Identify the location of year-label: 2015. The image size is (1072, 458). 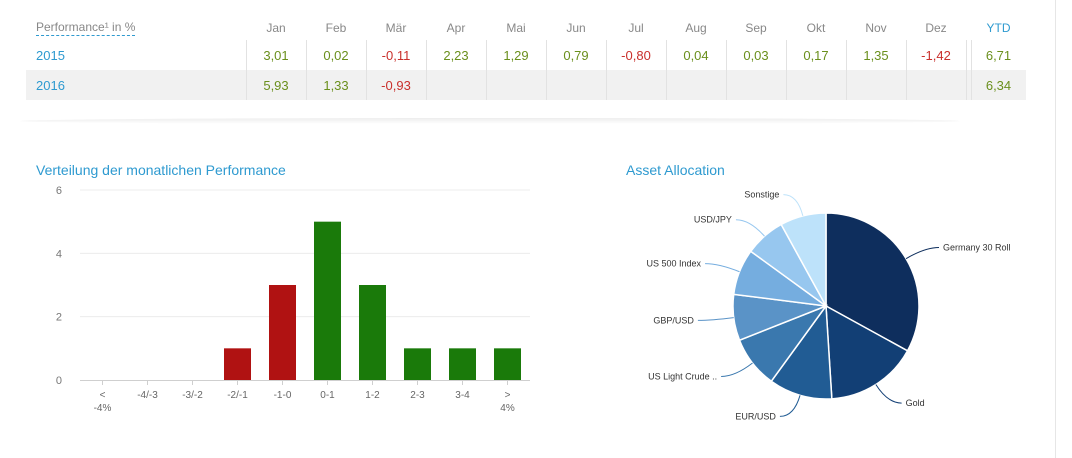
(50, 55).